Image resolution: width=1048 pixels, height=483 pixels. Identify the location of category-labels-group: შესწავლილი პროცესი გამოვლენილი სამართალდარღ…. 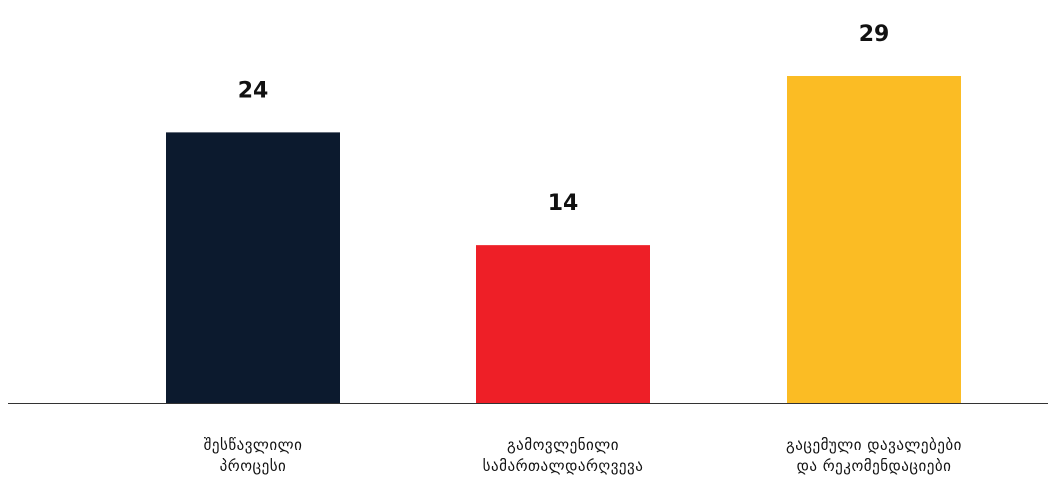
(583, 455).